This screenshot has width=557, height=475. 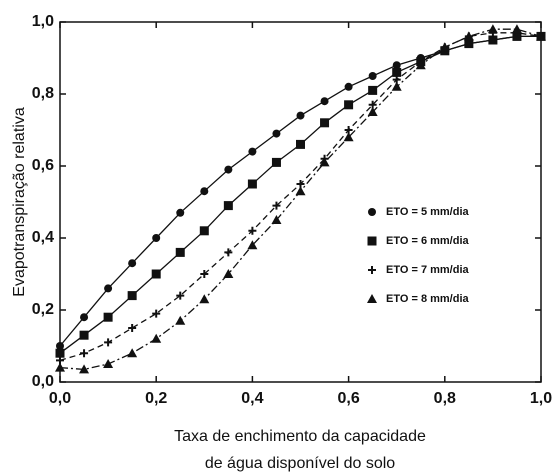 What do you see at coordinates (428, 241) in the screenshot?
I see `legend-label: ETO = 6 mm/dia` at bounding box center [428, 241].